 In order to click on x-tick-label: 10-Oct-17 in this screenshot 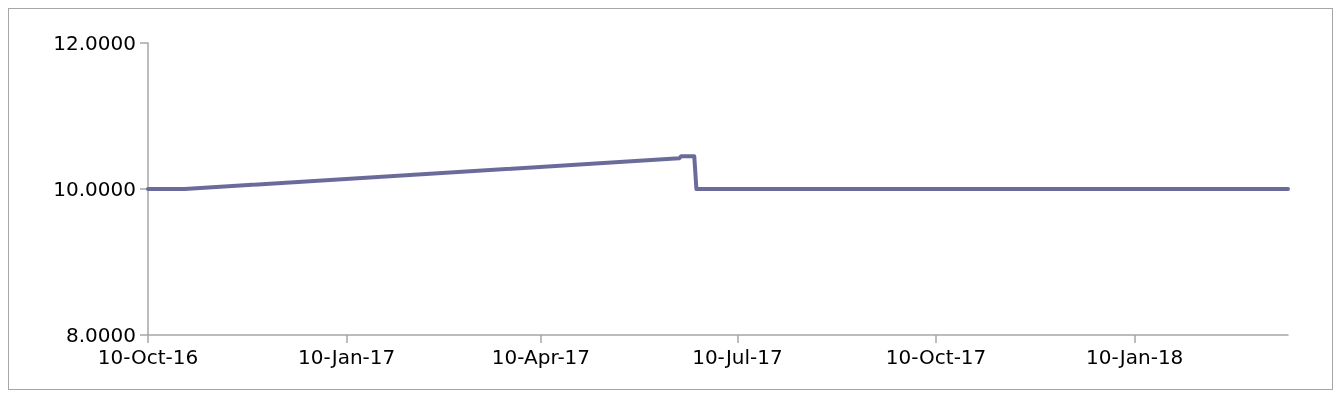, I will do `click(936, 357)`.